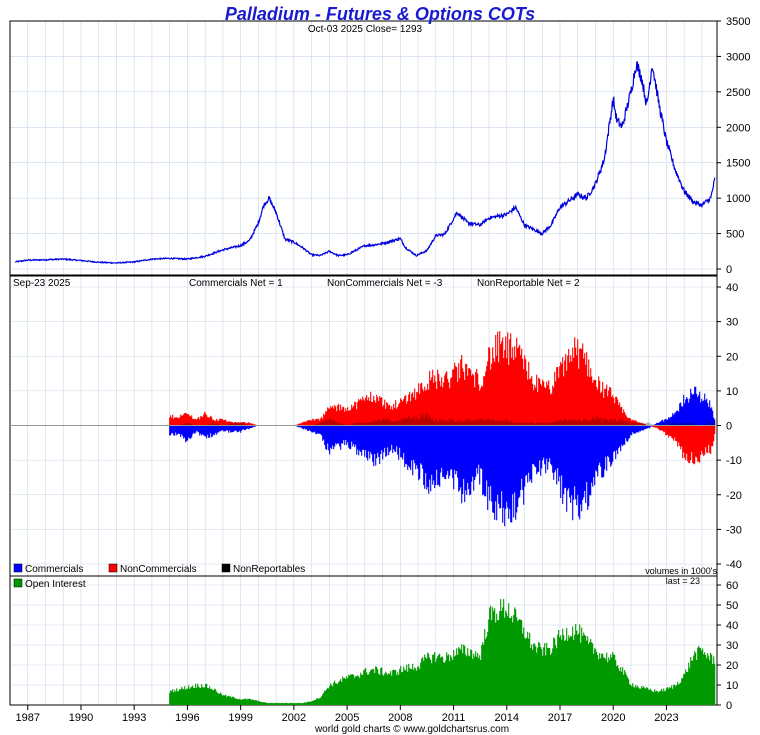 Image resolution: width=760 pixels, height=735 pixels. What do you see at coordinates (732, 586) in the screenshot?
I see `oi-ytick-label: 60` at bounding box center [732, 586].